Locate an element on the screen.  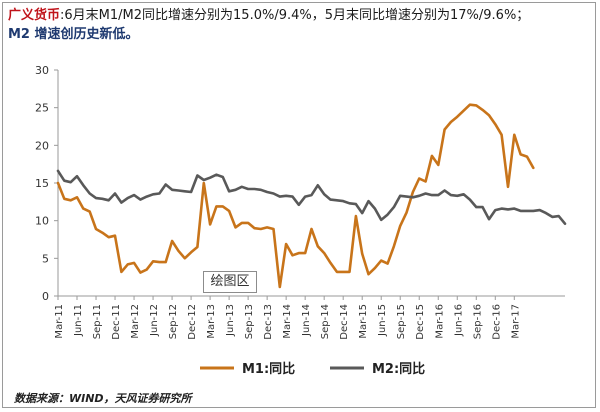
x-tick-label: Sep-12 is located at coordinates (173, 321).